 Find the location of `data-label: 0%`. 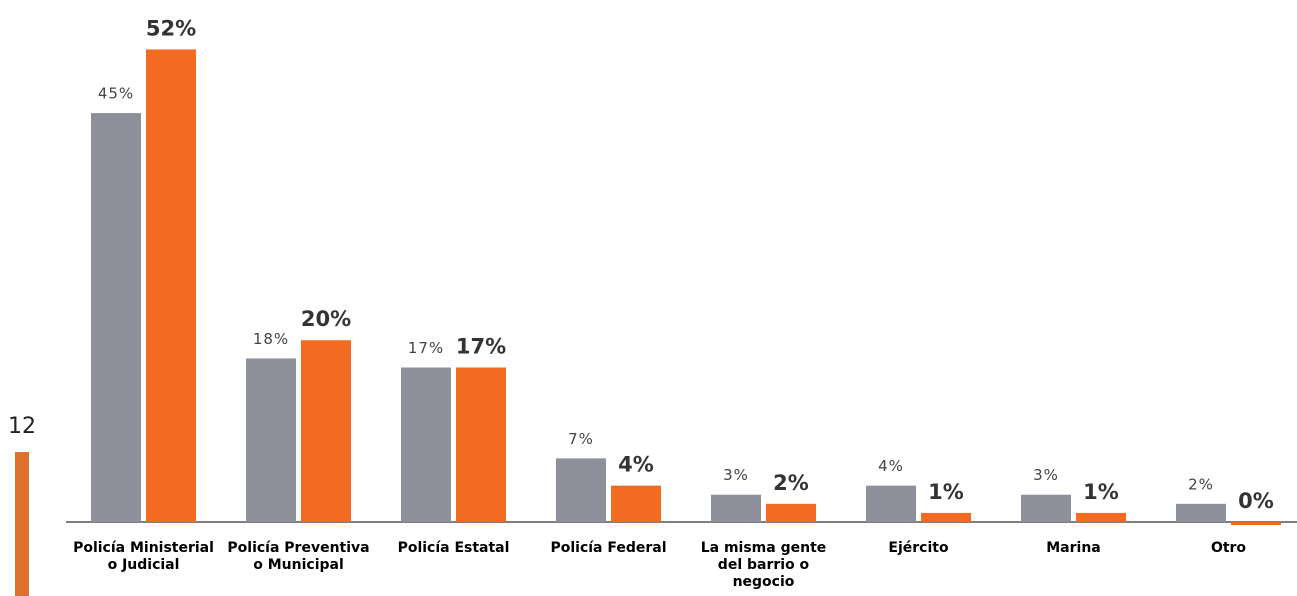

data-label: 0% is located at coordinates (1256, 501).